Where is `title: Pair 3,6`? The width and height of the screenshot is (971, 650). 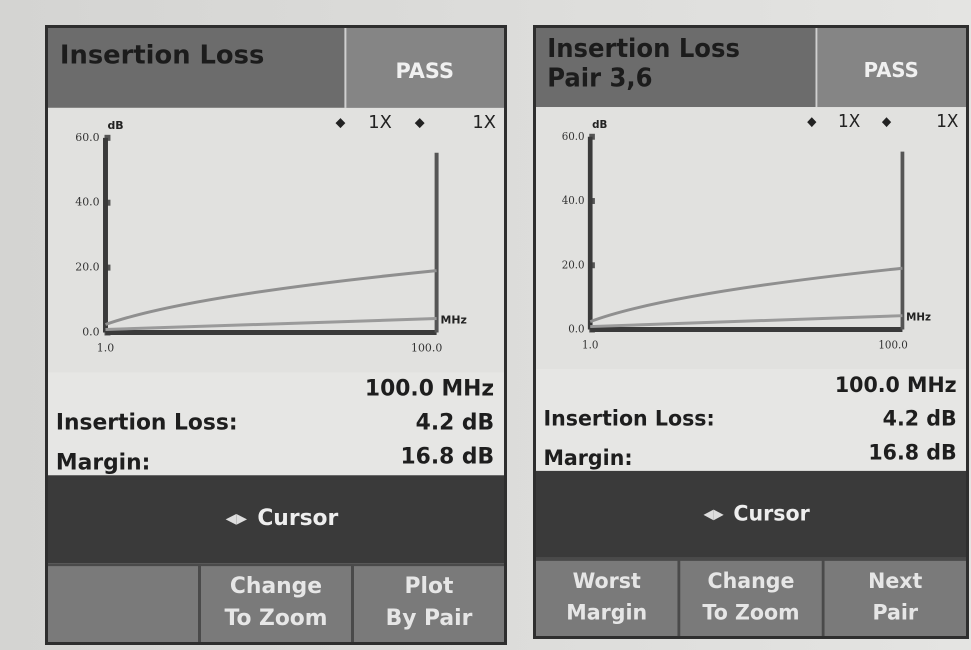 title: Pair 3,6 is located at coordinates (599, 78).